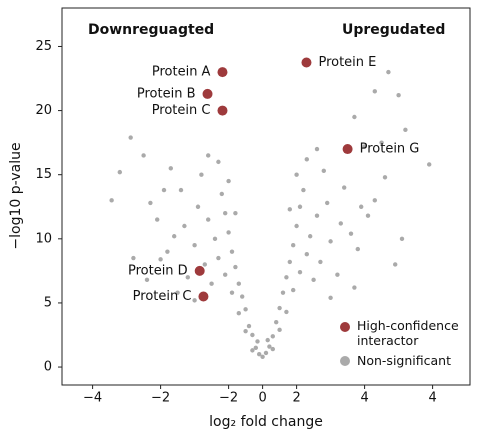 The image size is (500, 446). Describe the element at coordinates (347, 62) in the screenshot. I see `point-label: Protein E` at that location.